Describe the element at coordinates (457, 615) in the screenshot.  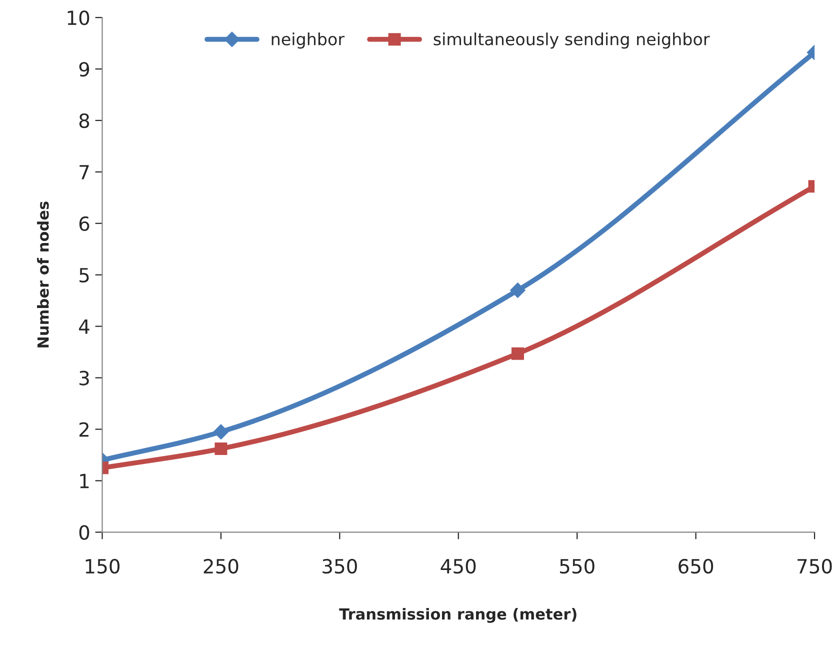
I see `x-axis-title: Transmission range (meter)` at that location.